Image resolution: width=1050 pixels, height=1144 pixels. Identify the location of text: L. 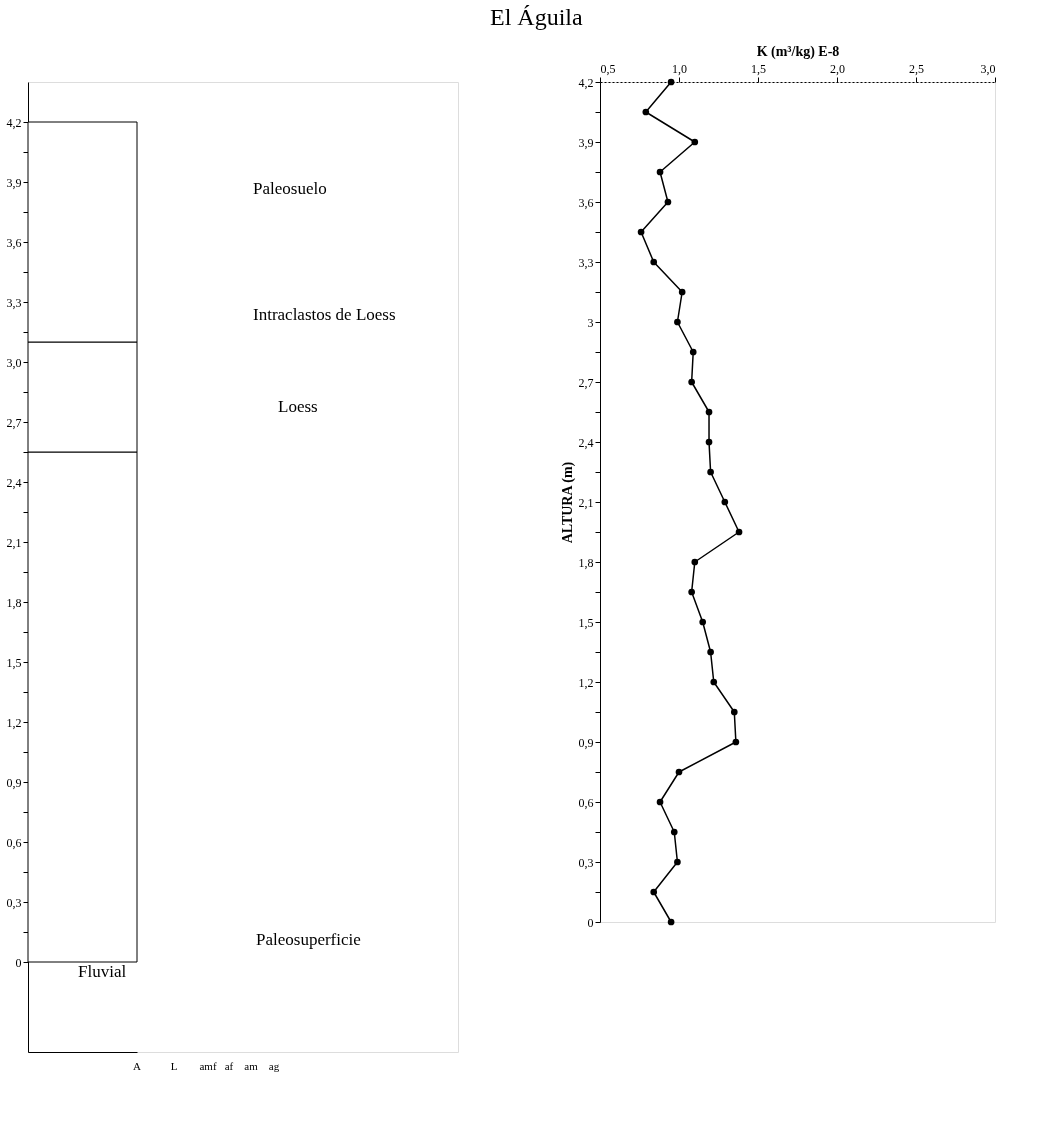
(174, 1065).